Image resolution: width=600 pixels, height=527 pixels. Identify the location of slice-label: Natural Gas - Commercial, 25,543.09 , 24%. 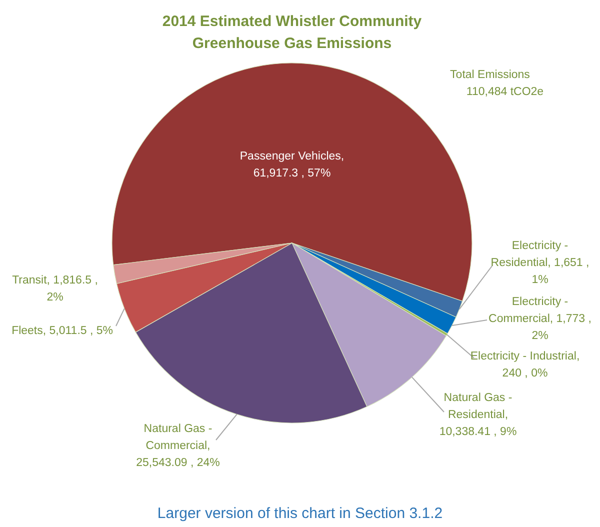
(178, 446).